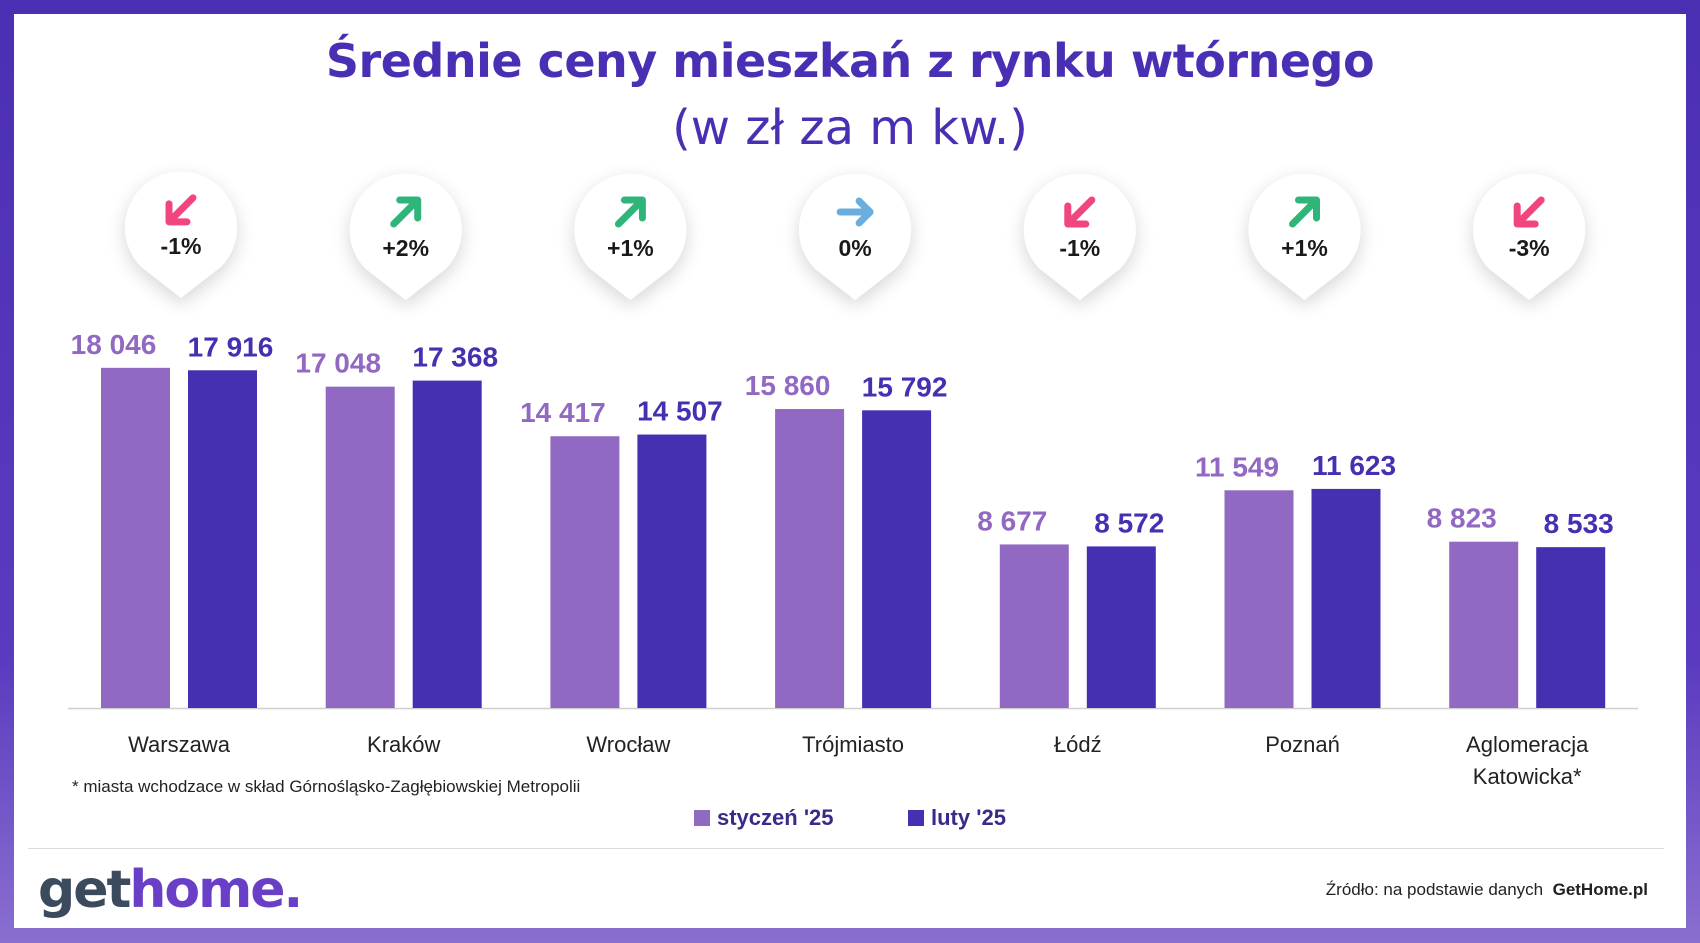 The image size is (1700, 943). What do you see at coordinates (1237, 466) in the screenshot?
I see `value-label-styczen-cat-5: 11 549` at bounding box center [1237, 466].